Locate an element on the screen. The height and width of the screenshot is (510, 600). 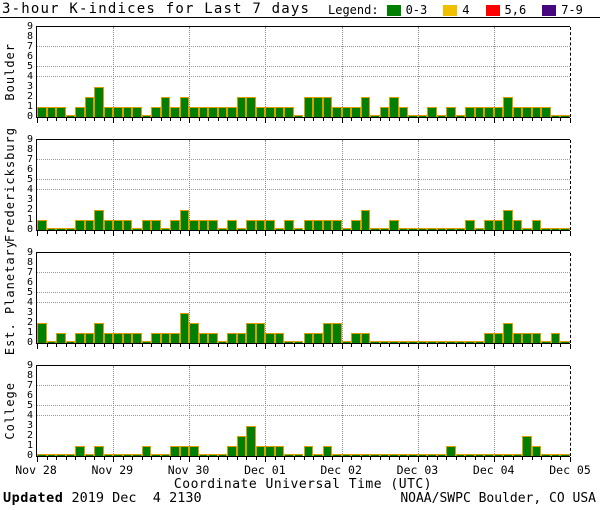
station-name: Boulder is located at coordinates (10, 72).